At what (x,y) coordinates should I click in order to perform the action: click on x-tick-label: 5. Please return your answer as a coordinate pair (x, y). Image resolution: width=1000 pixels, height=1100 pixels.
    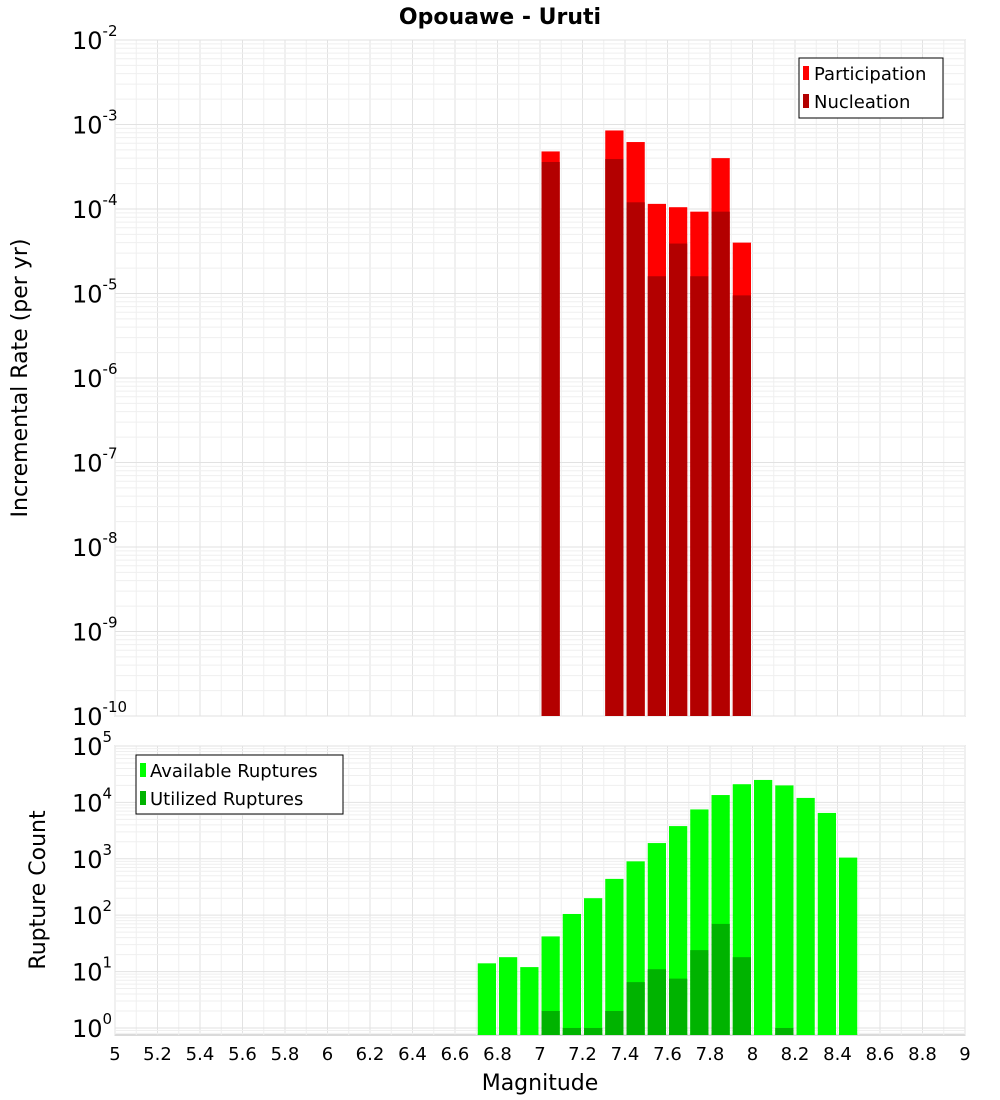
    Looking at the image, I should click on (114, 1054).